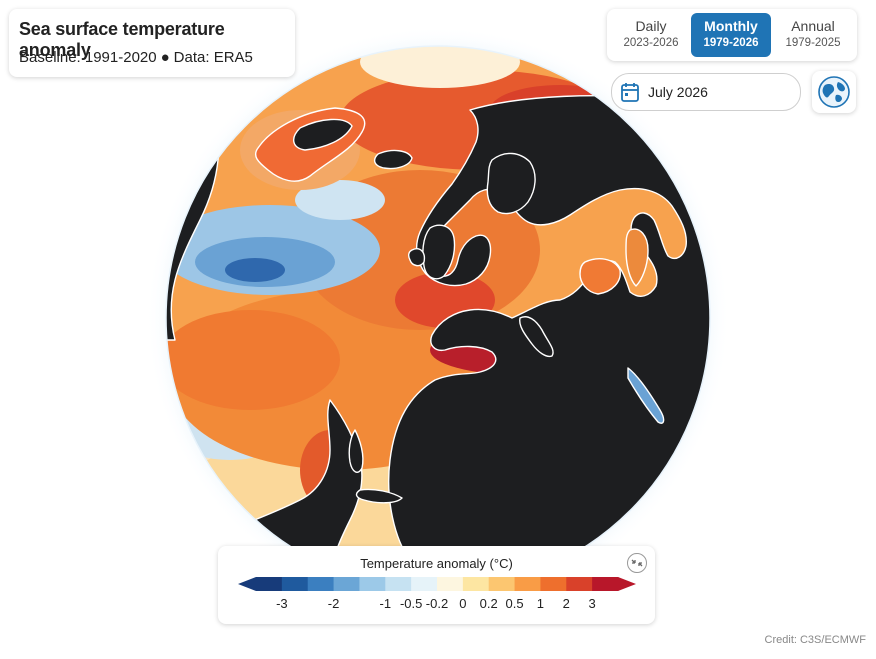 This screenshot has height=659, width=876. What do you see at coordinates (813, 26) in the screenshot?
I see `tab-annual-label: Annual` at bounding box center [813, 26].